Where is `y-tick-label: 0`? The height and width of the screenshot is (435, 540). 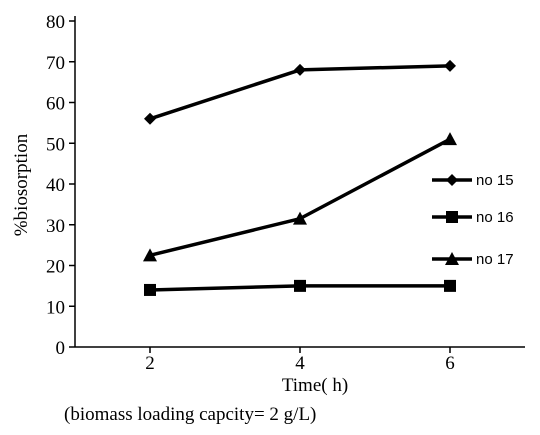 y-tick-label: 0 is located at coordinates (61, 348).